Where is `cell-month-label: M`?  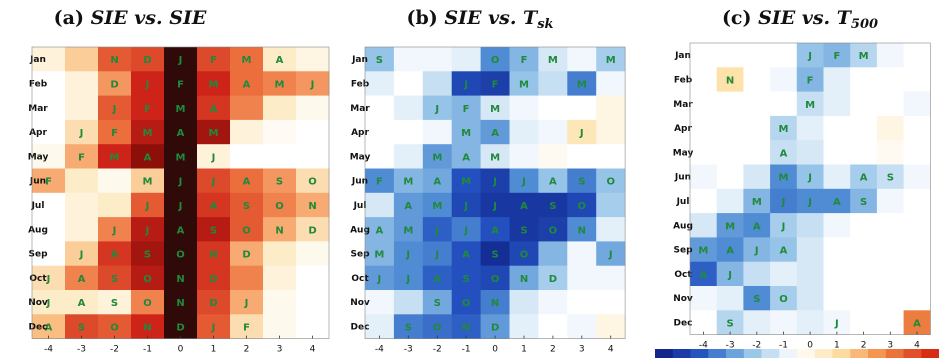 cell-month-label: M is located at coordinates (379, 255).